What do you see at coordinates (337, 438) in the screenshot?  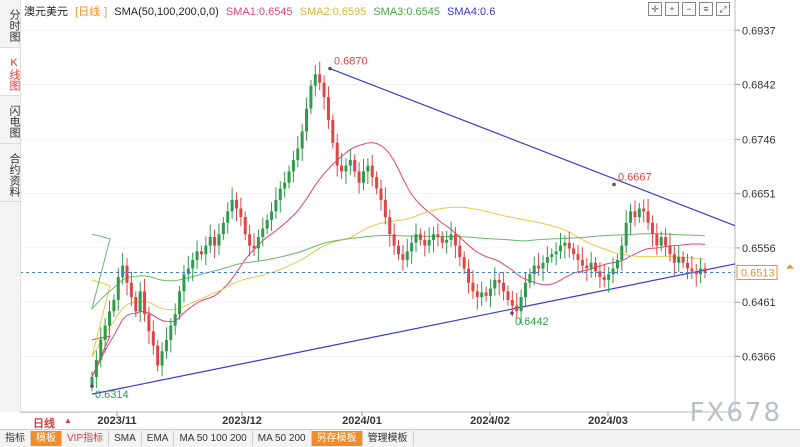 I see `bottom-button-7: 另存模板` at bounding box center [337, 438].